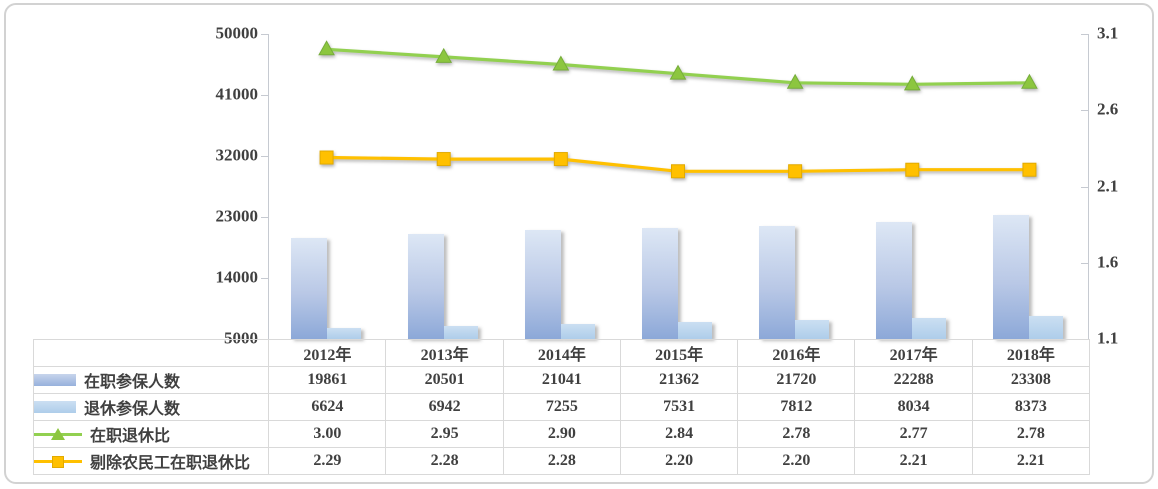 The image size is (1158, 489). Describe the element at coordinates (55, 380) in the screenshot. I see `active-insured-bar-swatch` at that location.